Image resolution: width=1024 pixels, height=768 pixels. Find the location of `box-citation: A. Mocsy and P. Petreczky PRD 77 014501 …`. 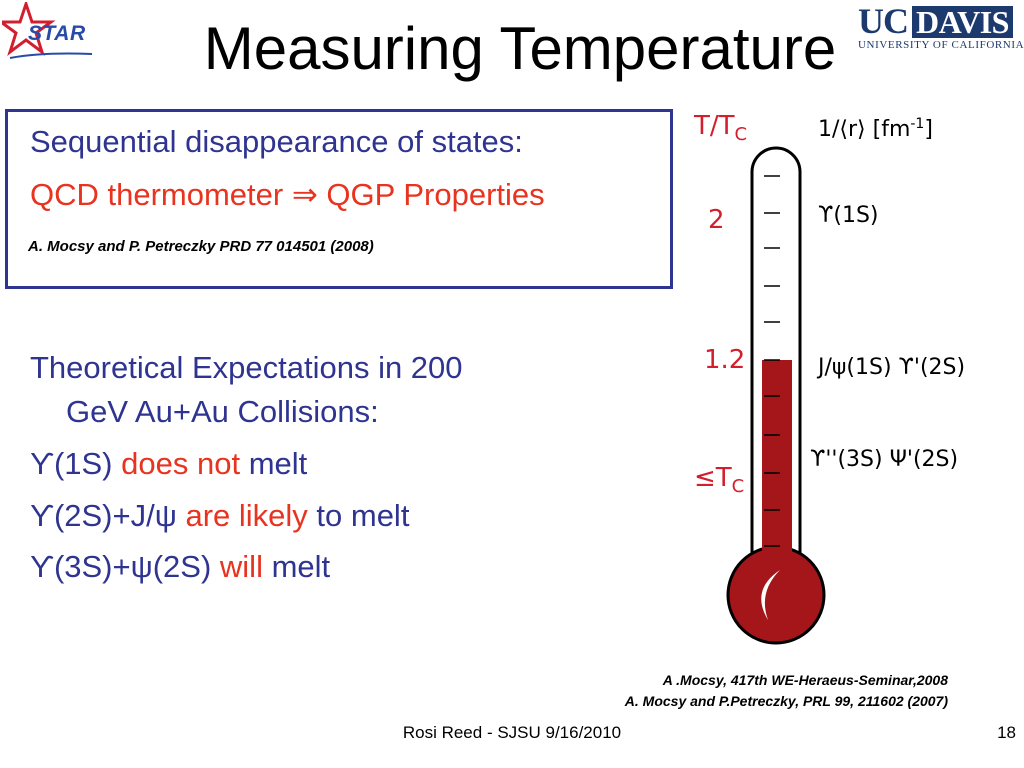

box-citation: A. Mocsy and P. Petreczky PRD 77 014501 … is located at coordinates (201, 246).